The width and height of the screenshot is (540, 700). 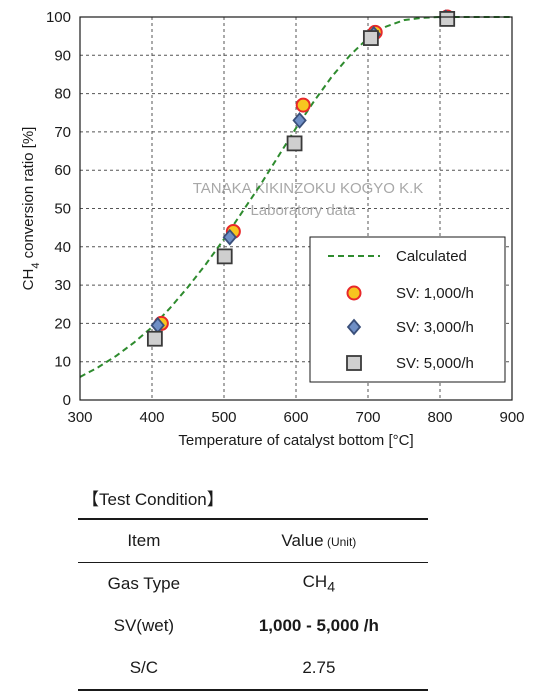 I want to click on x-tick-label: 600, so click(x=295, y=417).